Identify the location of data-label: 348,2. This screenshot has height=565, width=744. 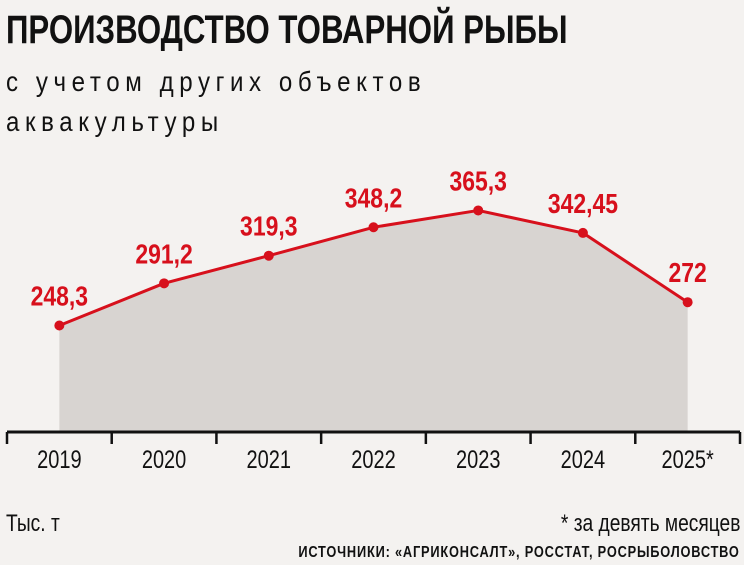
(373, 198).